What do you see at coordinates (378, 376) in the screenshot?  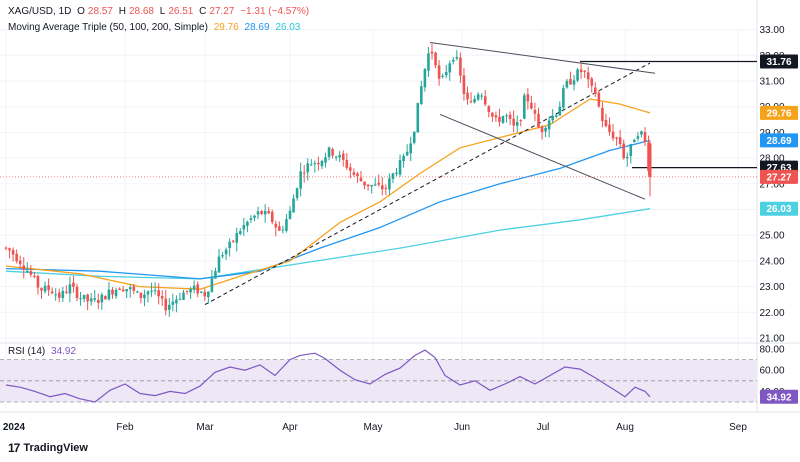 I see `rsi-panel` at bounding box center [378, 376].